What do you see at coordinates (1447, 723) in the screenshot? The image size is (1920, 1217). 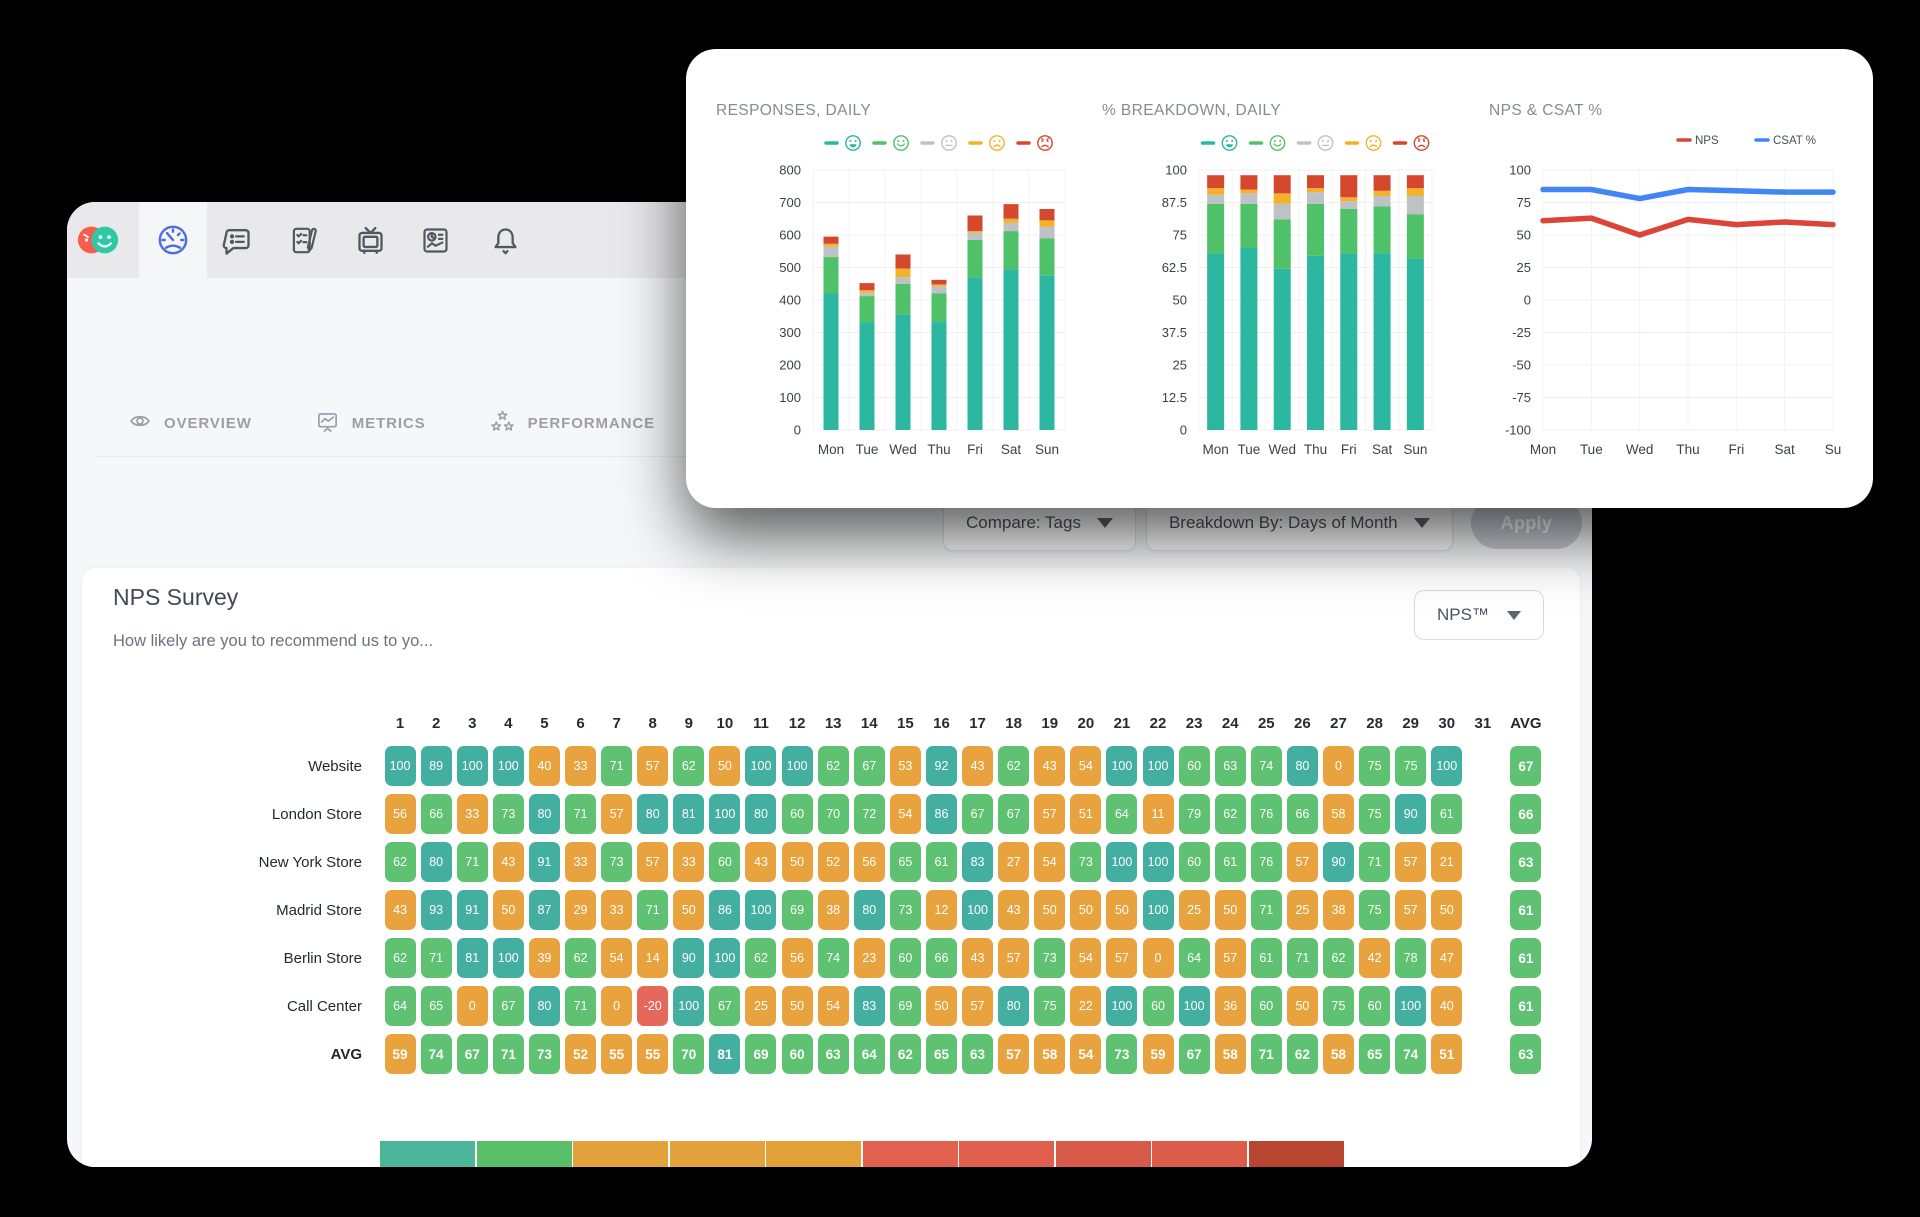 I see `heatmap-col-header: 30` at bounding box center [1447, 723].